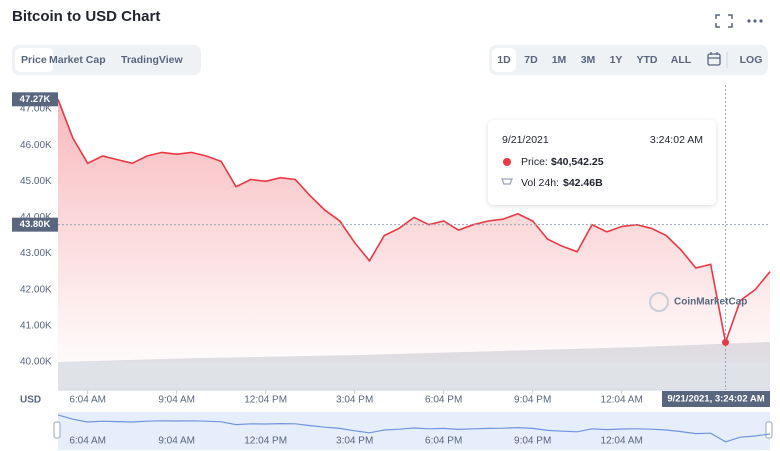 This screenshot has width=780, height=451. Describe the element at coordinates (443, 400) in the screenshot. I see `x-tick-label: 6:04 PM` at that location.